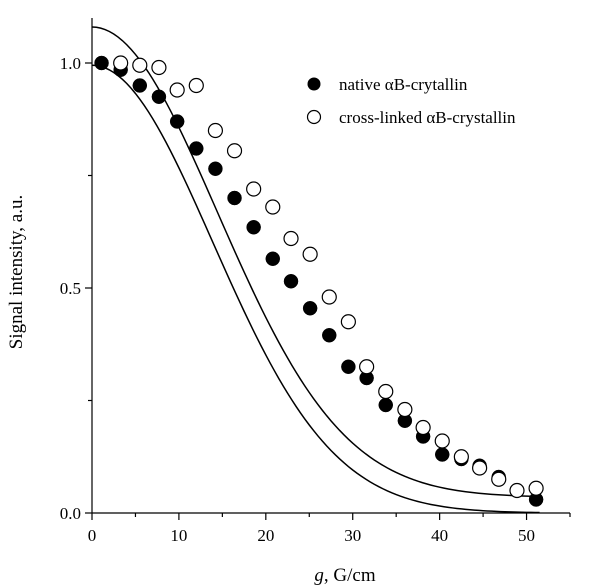  What do you see at coordinates (403, 84) in the screenshot?
I see `legend-label-native: native αB-crytallin` at bounding box center [403, 84].